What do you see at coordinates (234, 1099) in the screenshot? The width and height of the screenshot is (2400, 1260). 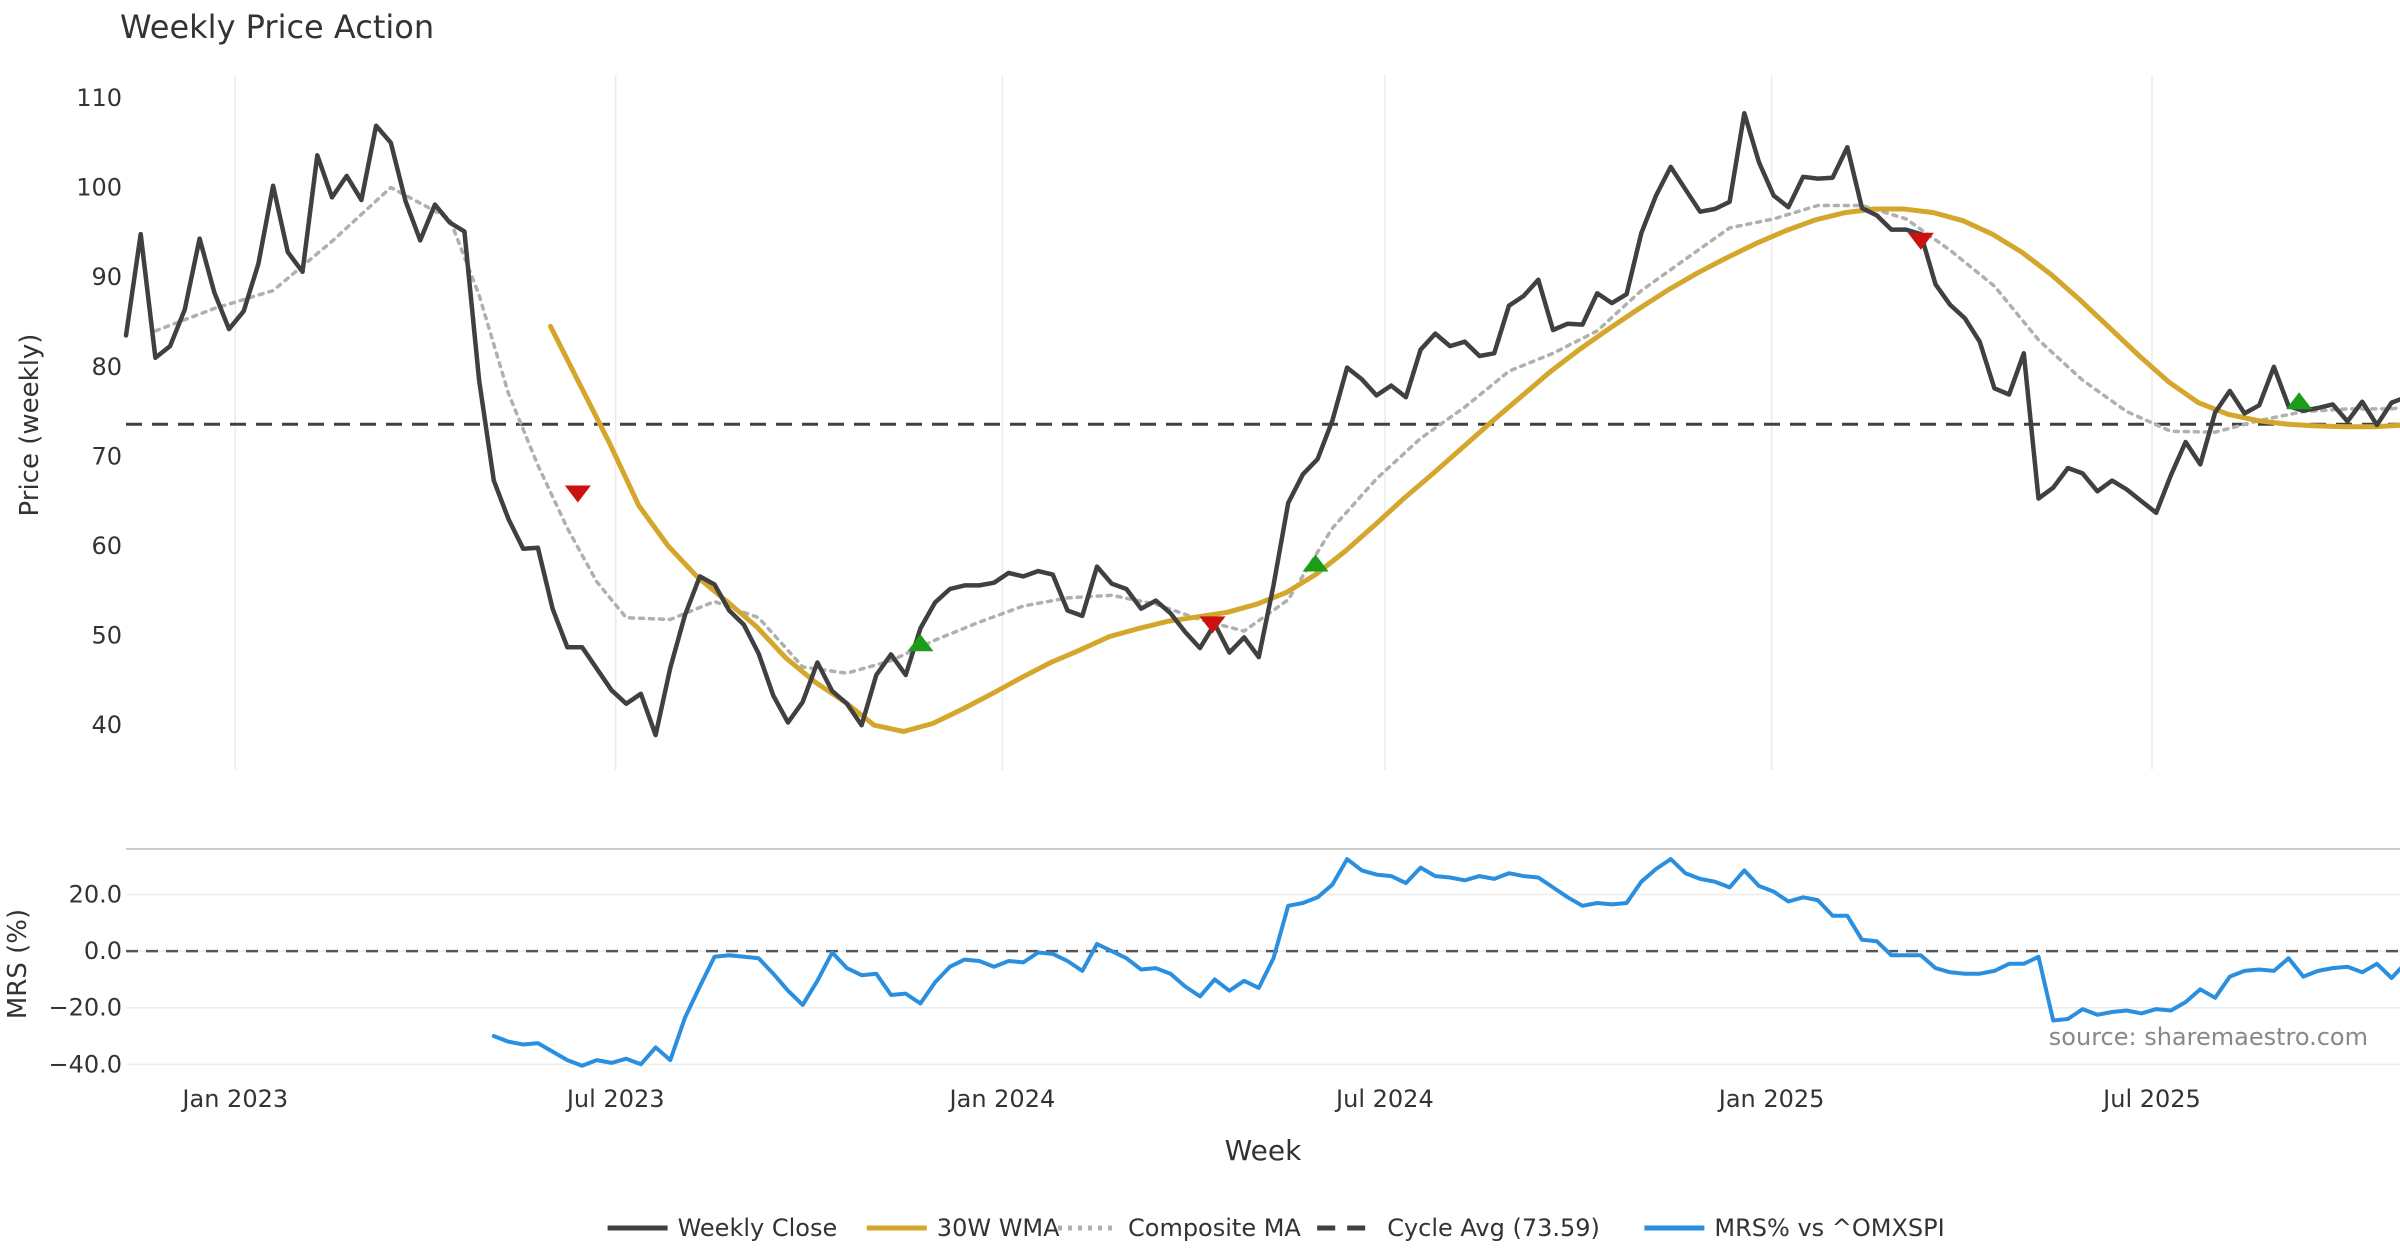 I see `x-tick-label: Jan 2023` at bounding box center [234, 1099].